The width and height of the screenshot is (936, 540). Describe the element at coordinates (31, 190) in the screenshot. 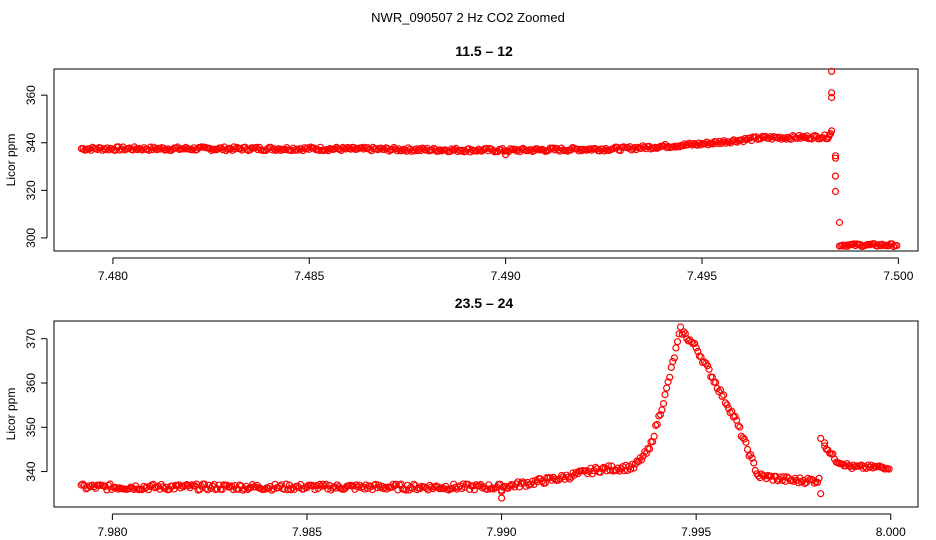

I see `top-panel-y-tick-label: 320` at that location.